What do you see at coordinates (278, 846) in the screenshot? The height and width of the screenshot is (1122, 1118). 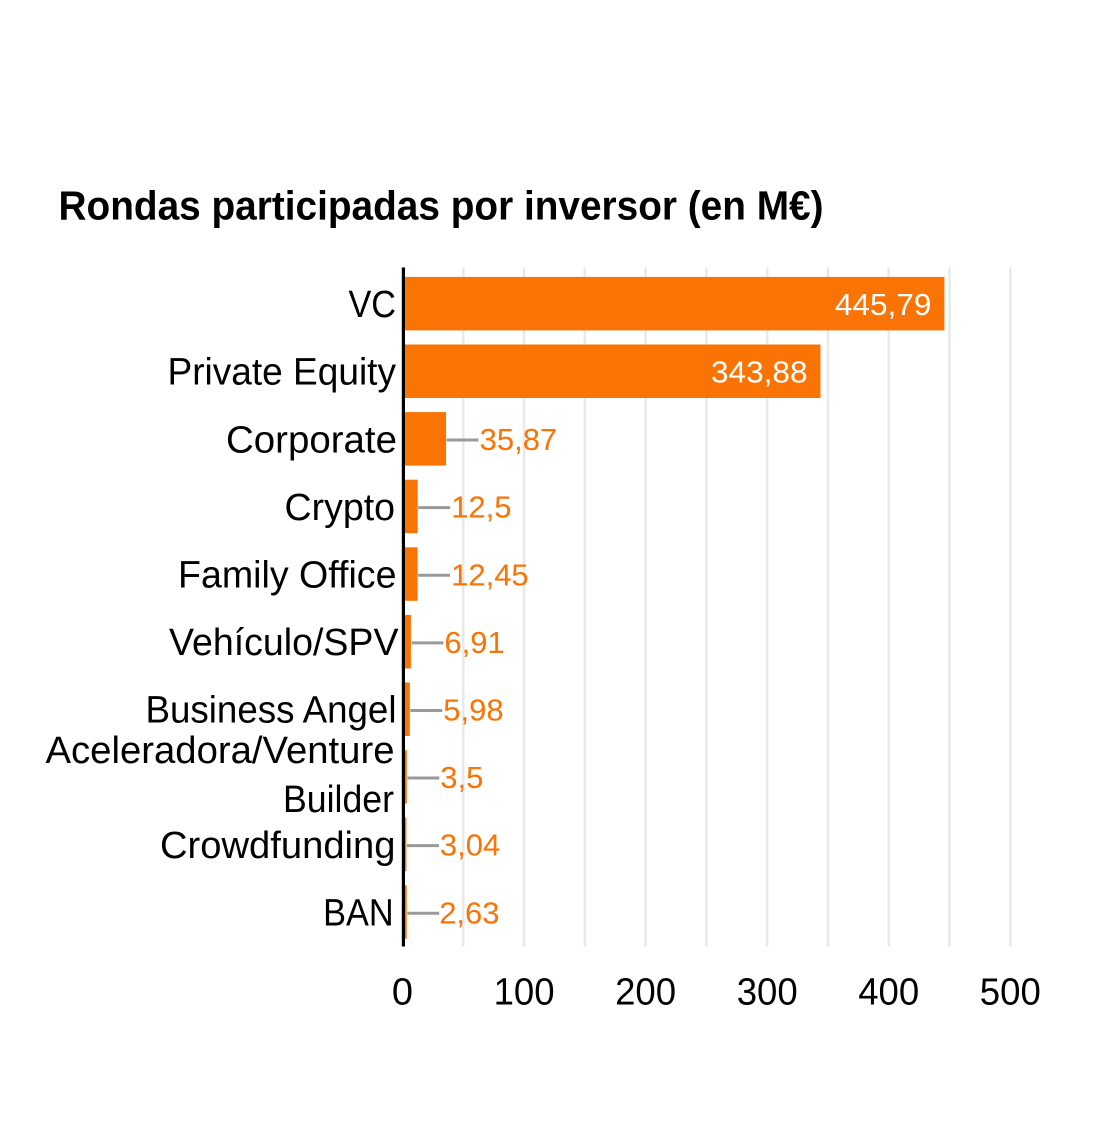 I see `svg-text: Crowdfunding` at bounding box center [278, 846].